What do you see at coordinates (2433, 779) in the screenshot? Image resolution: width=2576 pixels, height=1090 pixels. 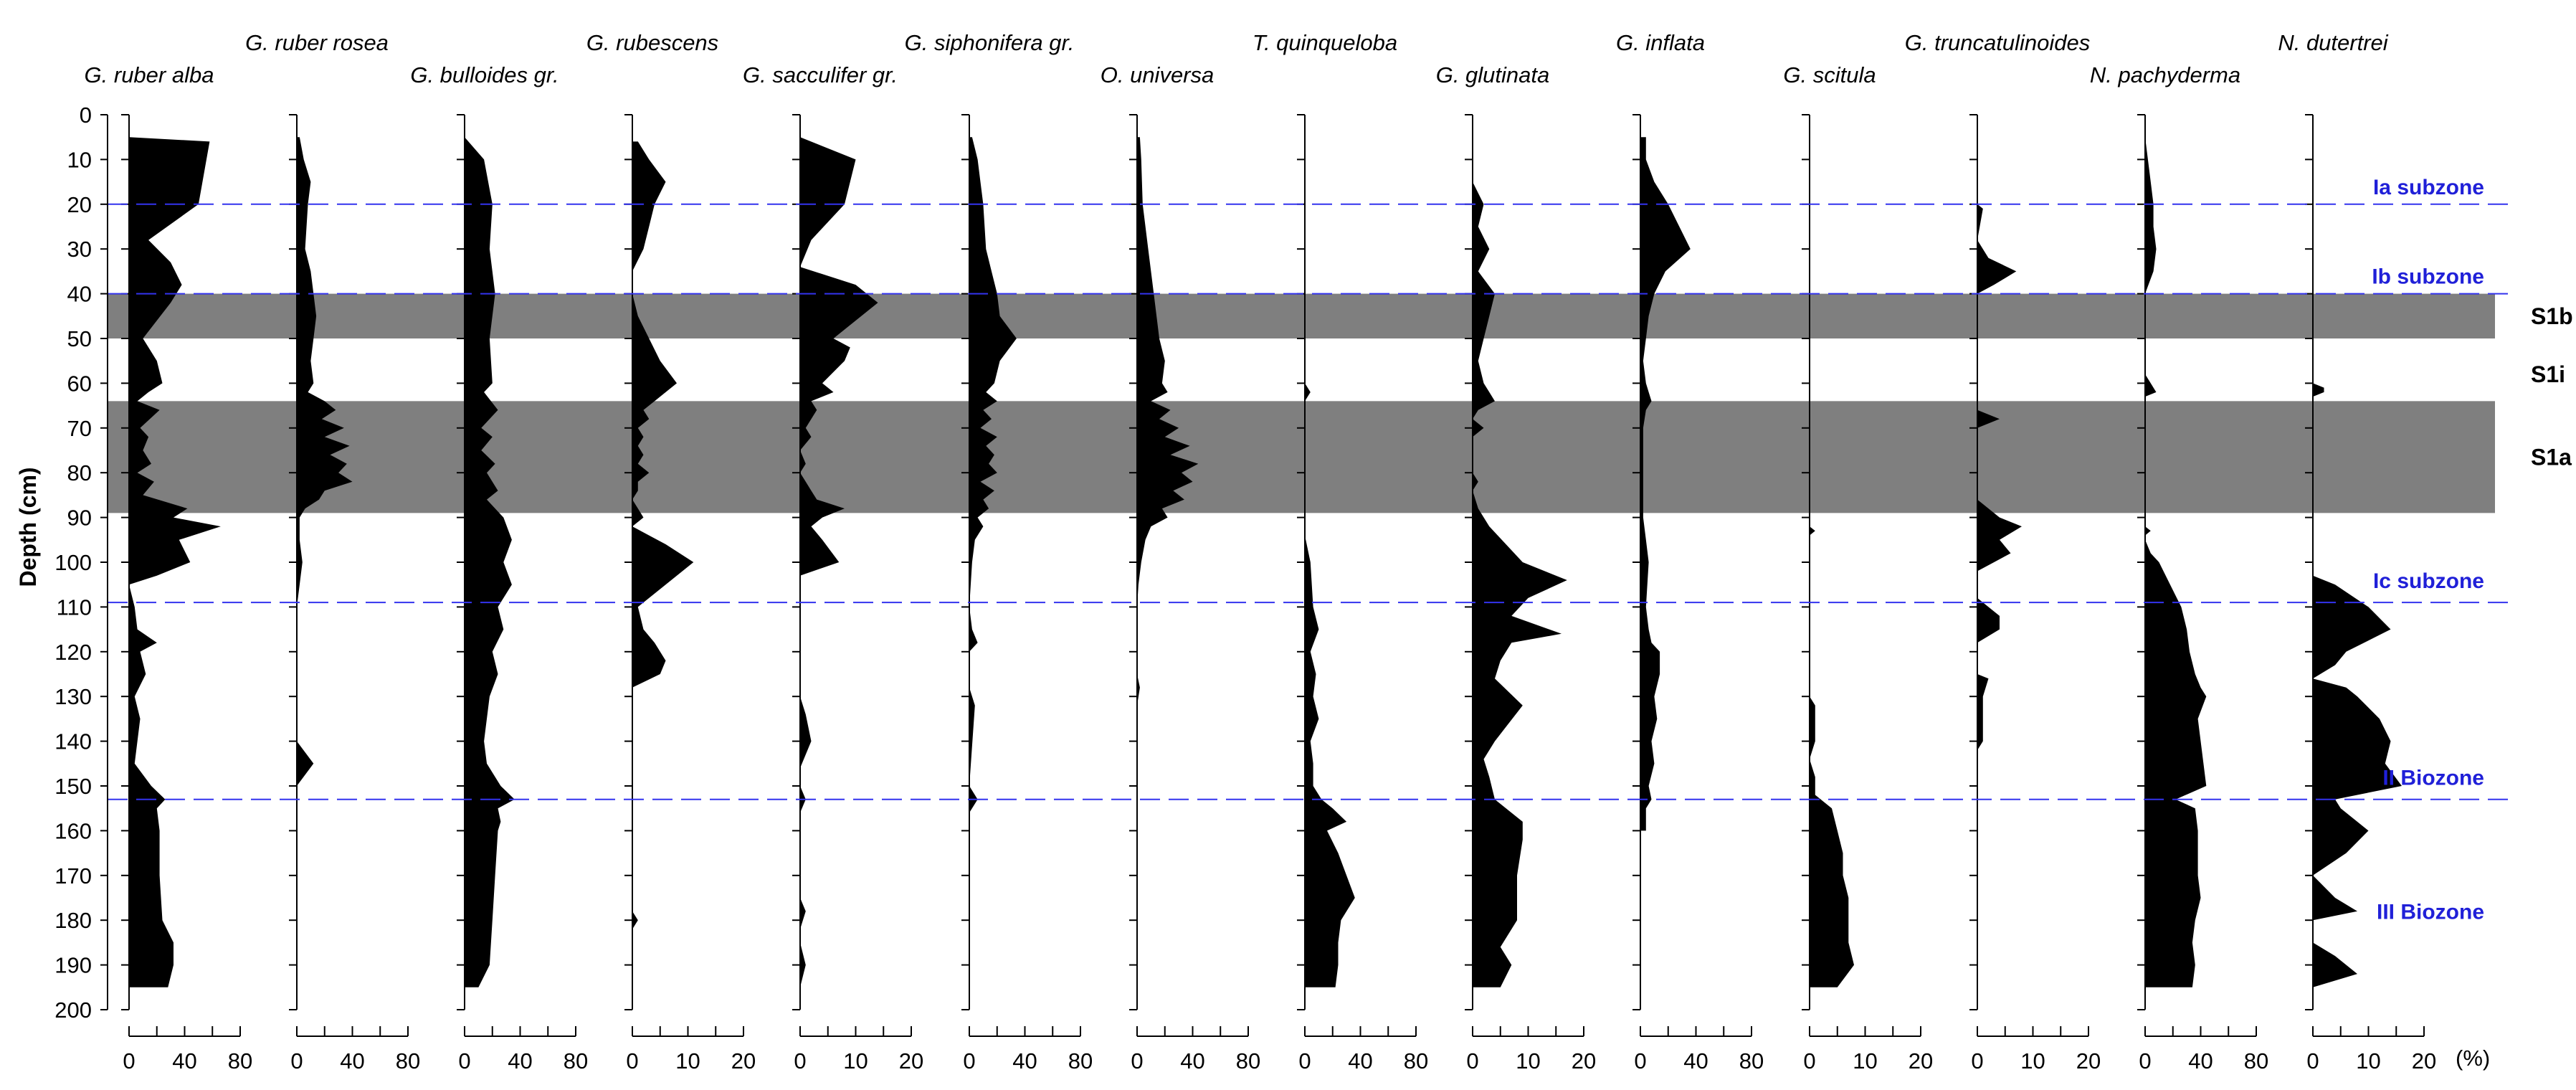 I see `zone-label: II Biozone` at bounding box center [2433, 779].